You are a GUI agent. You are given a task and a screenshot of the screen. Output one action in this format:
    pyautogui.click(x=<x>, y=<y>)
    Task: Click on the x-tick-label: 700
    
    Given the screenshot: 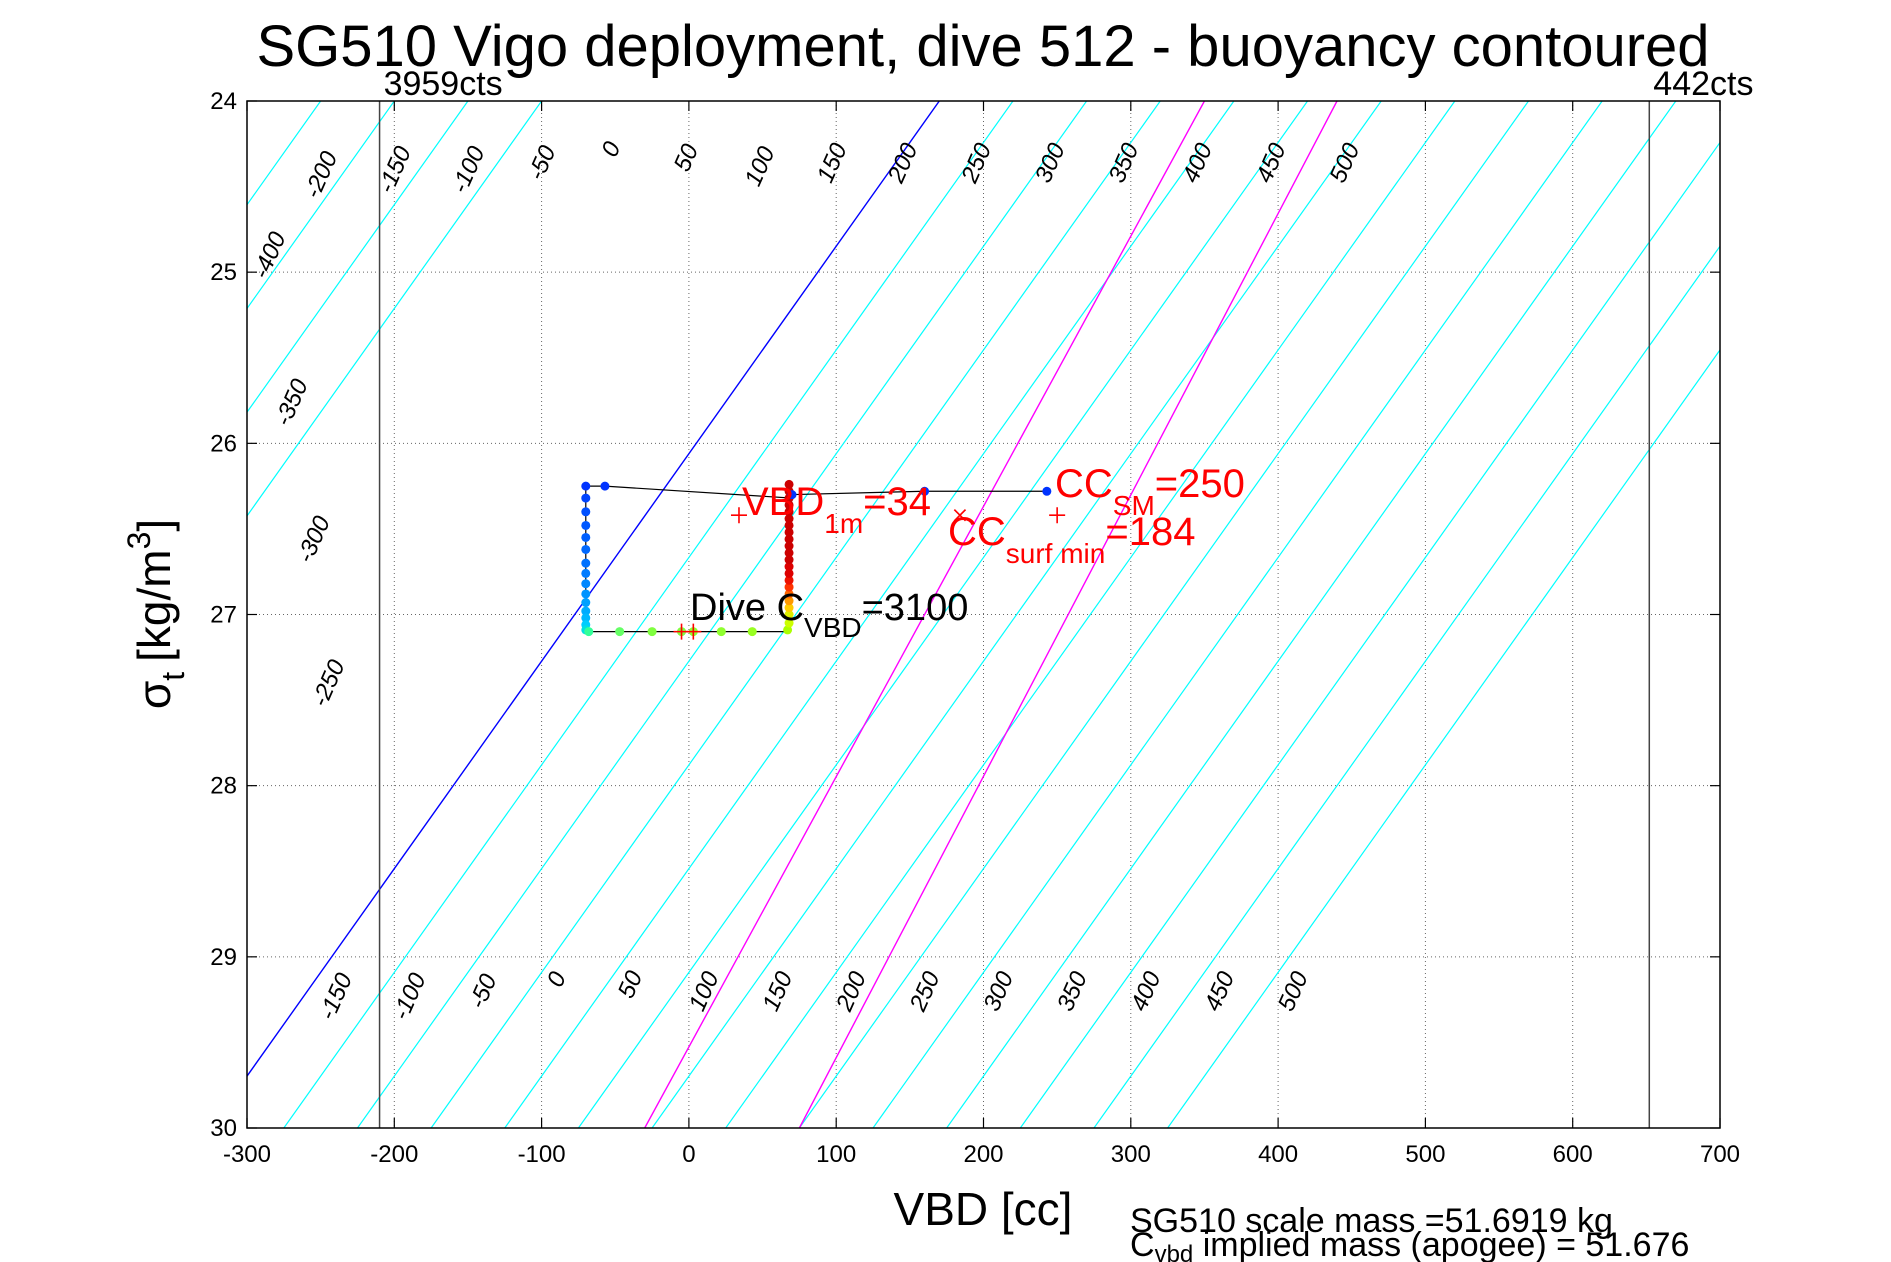 What is the action you would take?
    pyautogui.click(x=1720, y=1154)
    